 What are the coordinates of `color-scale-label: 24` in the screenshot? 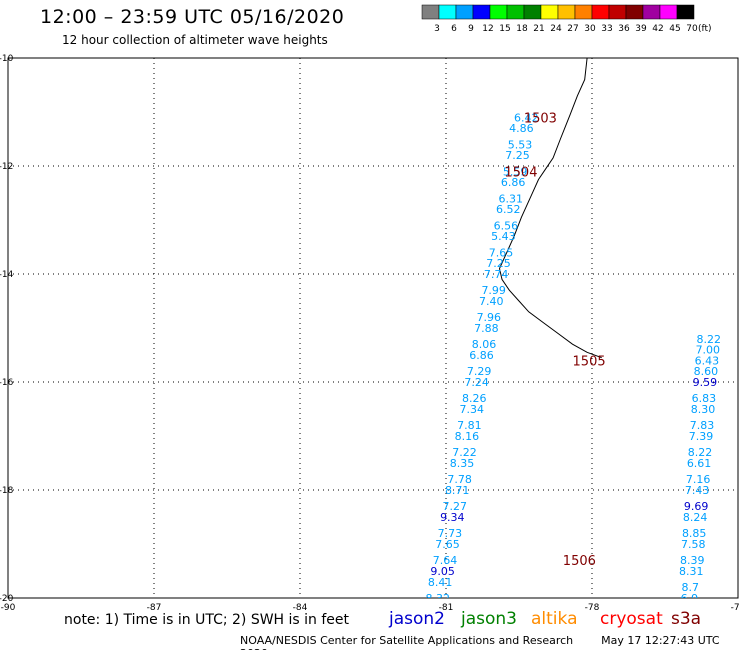 It's located at (556, 29).